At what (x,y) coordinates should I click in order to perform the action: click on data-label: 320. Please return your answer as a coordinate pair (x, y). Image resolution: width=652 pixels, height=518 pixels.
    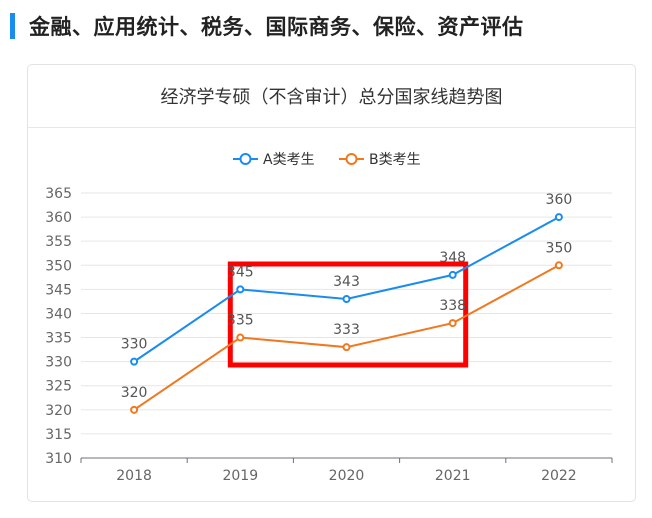
    Looking at the image, I should click on (134, 393).